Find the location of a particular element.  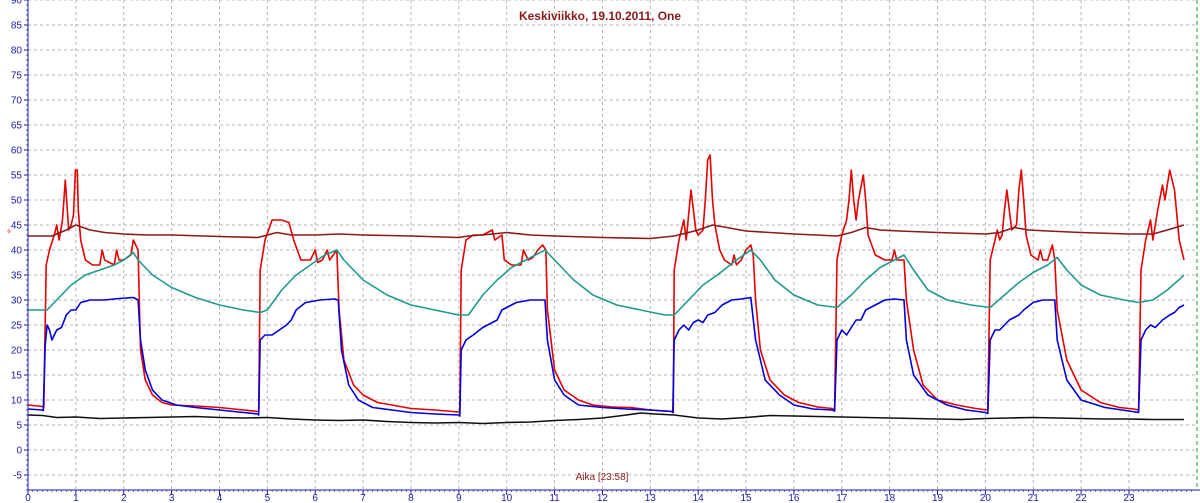

series-line-teal is located at coordinates (606, 282).